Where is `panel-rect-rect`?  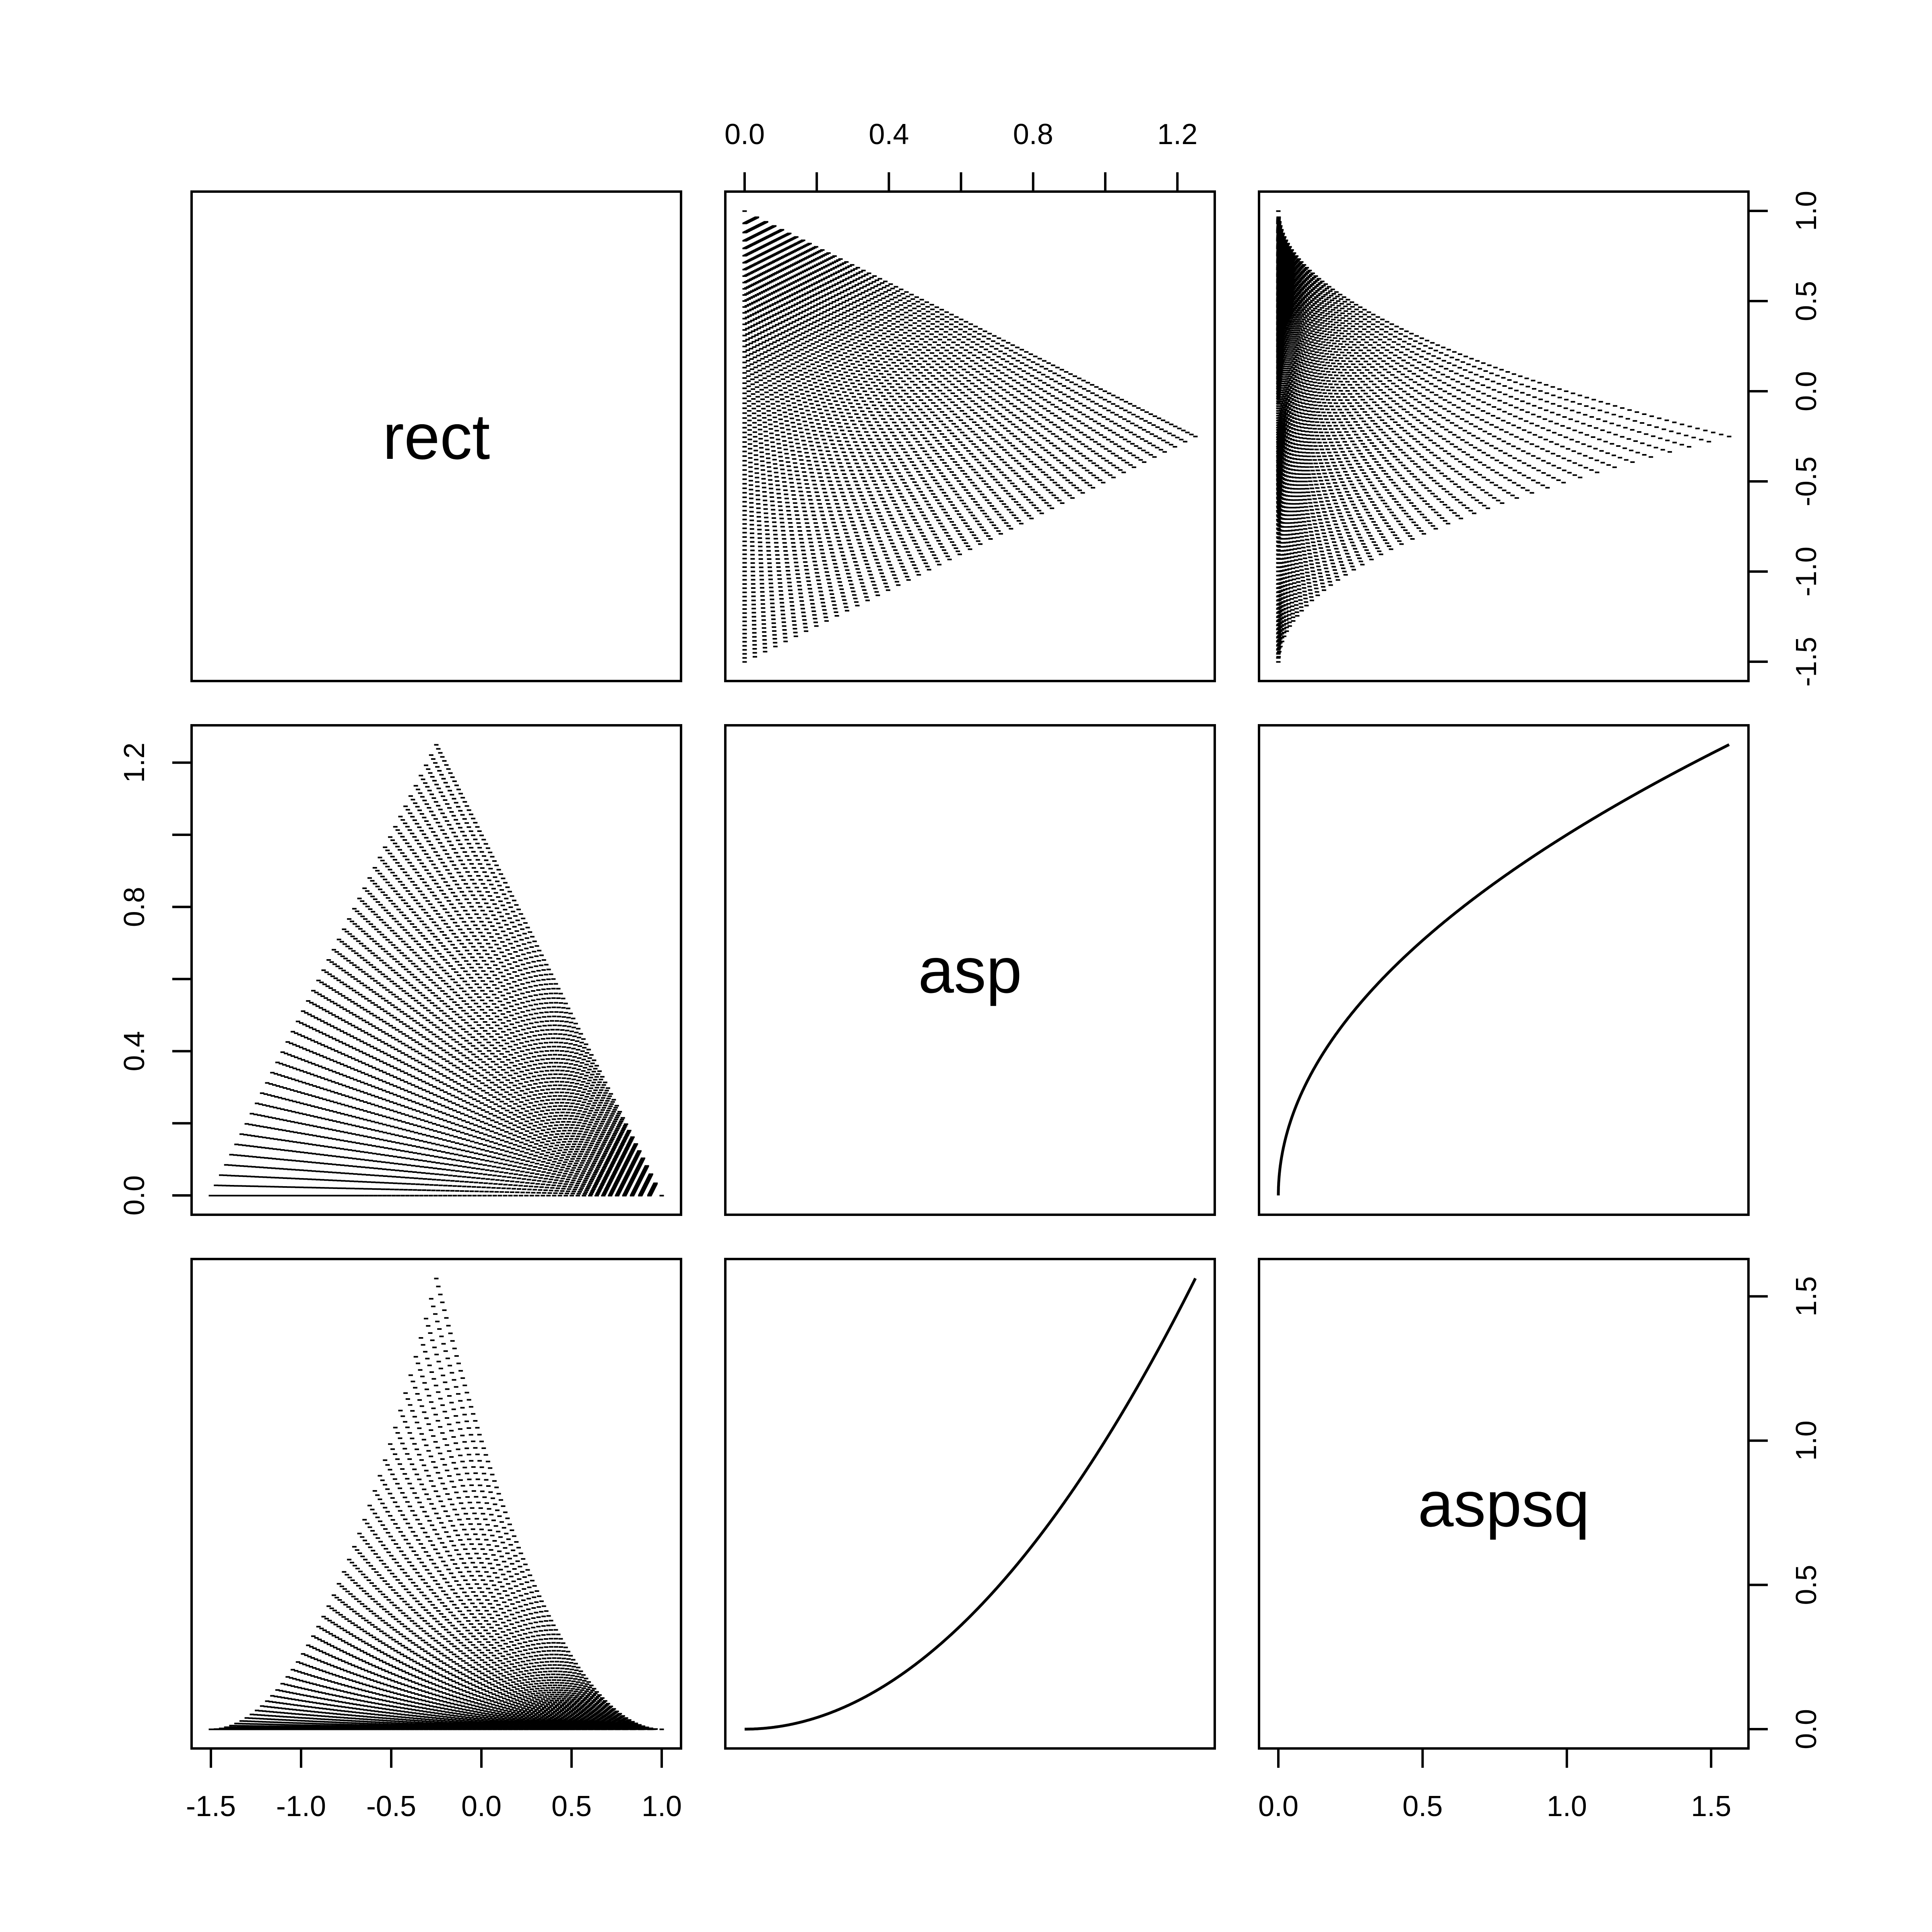 panel-rect-rect is located at coordinates (436, 436).